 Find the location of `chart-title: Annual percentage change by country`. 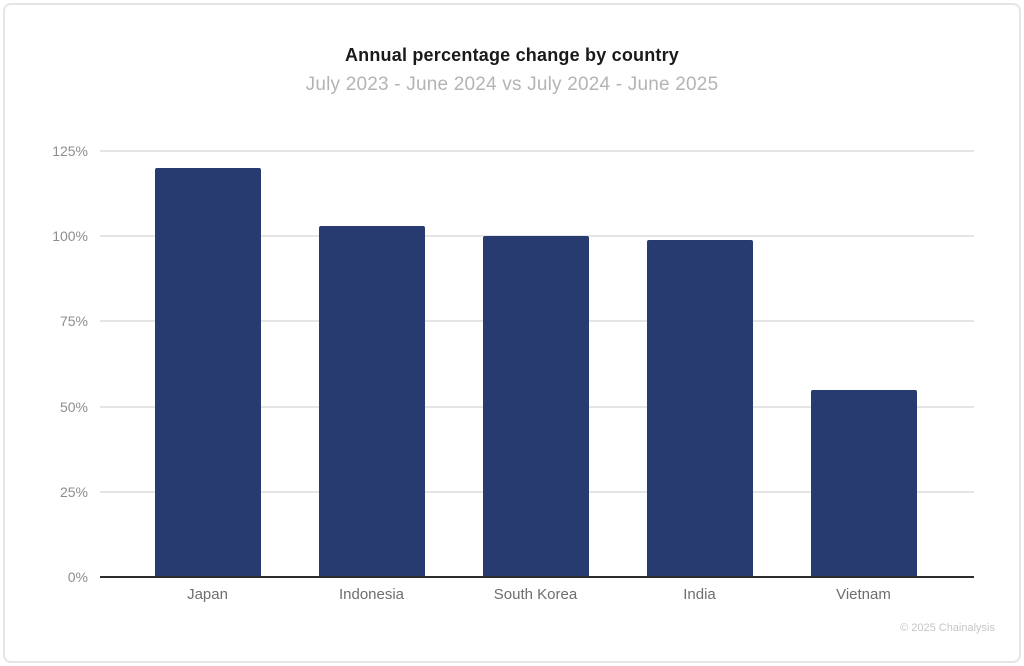

chart-title: Annual percentage change by country is located at coordinates (512, 55).